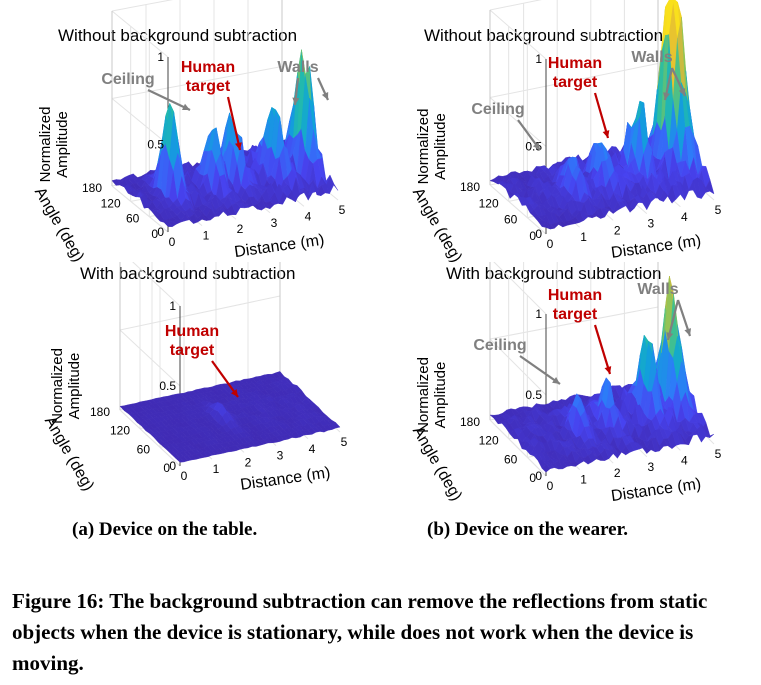 The width and height of the screenshot is (761, 685). Describe the element at coordinates (178, 35) in the screenshot. I see `panel-title: Without background subtraction` at that location.